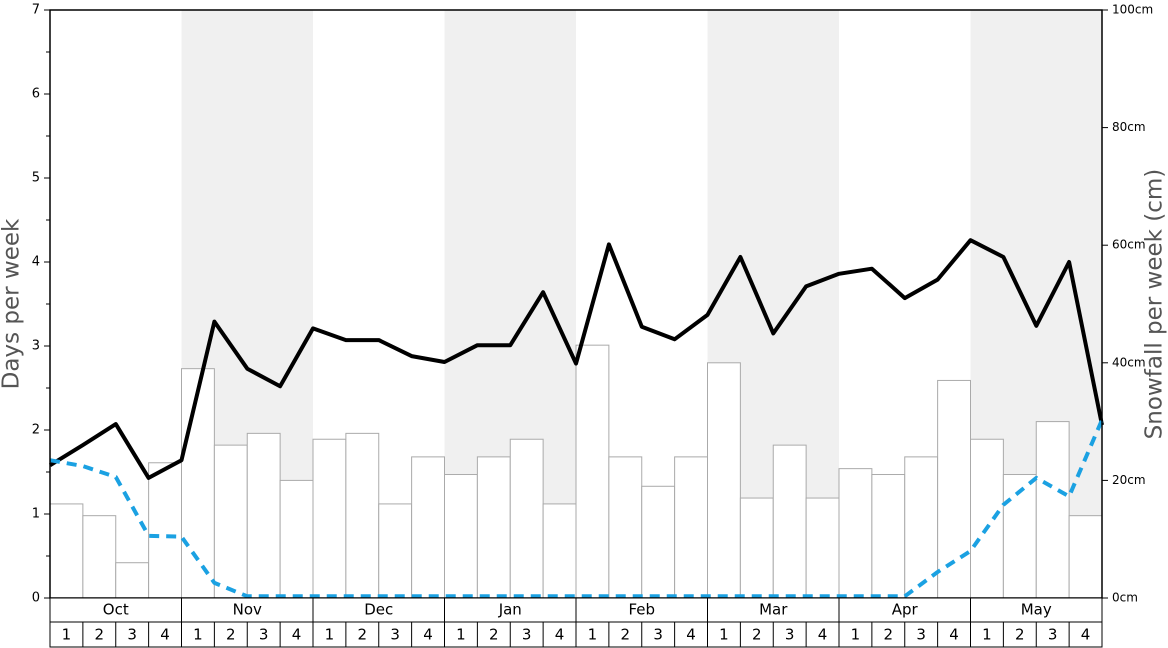 This screenshot has height=648, width=1168. Describe the element at coordinates (36, 178) in the screenshot. I see `y-tick-label: 5` at that location.